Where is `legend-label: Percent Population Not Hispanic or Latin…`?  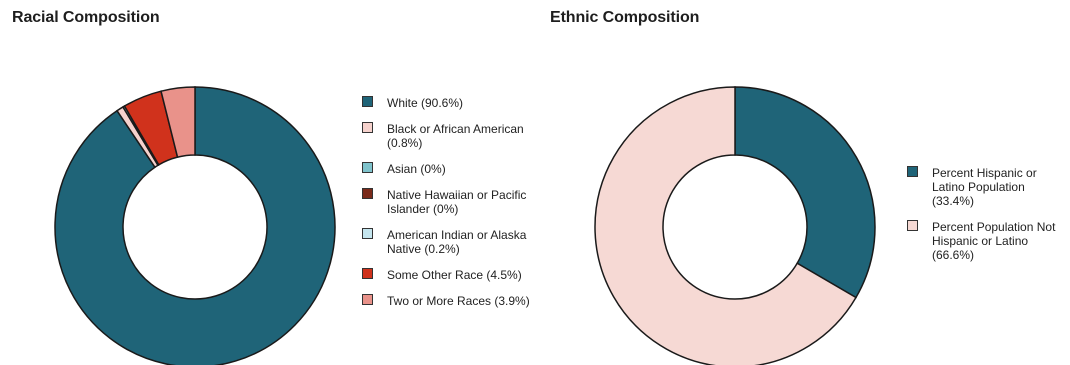 legend-label: Percent Population Not Hispanic or Latin… is located at coordinates (994, 241).